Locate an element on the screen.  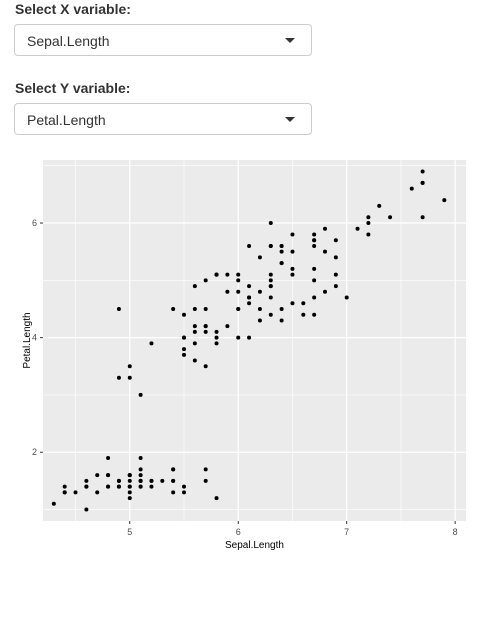
y-tick-label: 6 is located at coordinates (34, 223).